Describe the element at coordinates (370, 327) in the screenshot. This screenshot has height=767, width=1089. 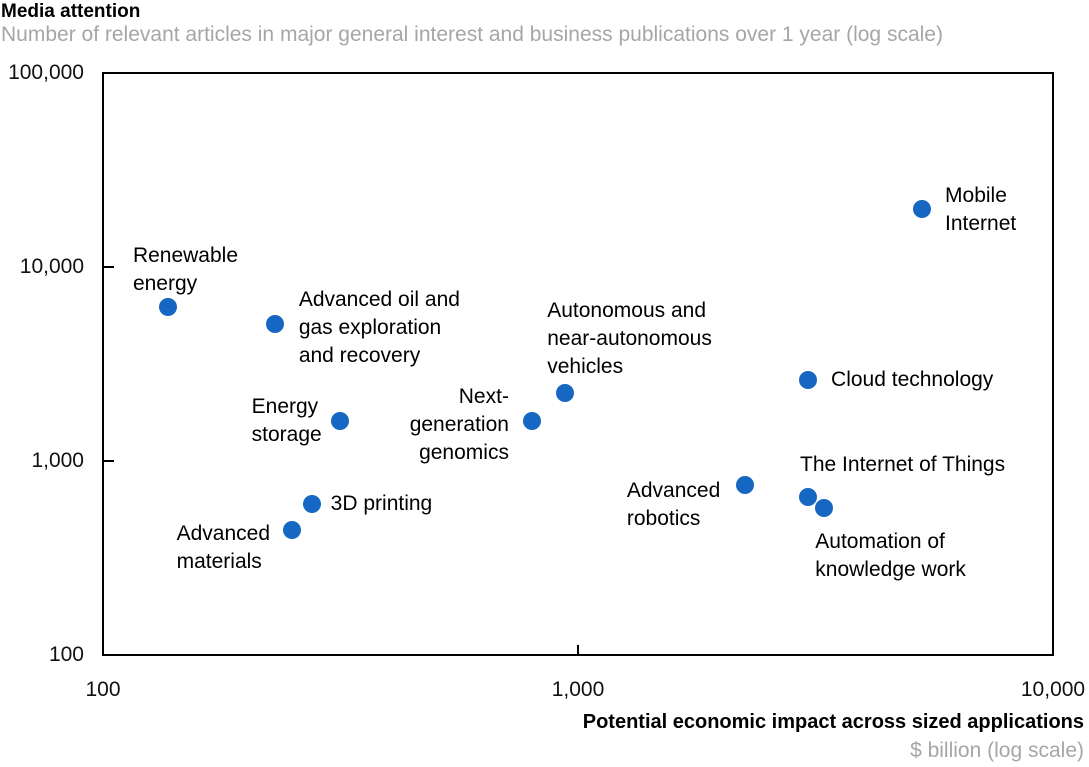
I see `label-line: gas exploration` at that location.